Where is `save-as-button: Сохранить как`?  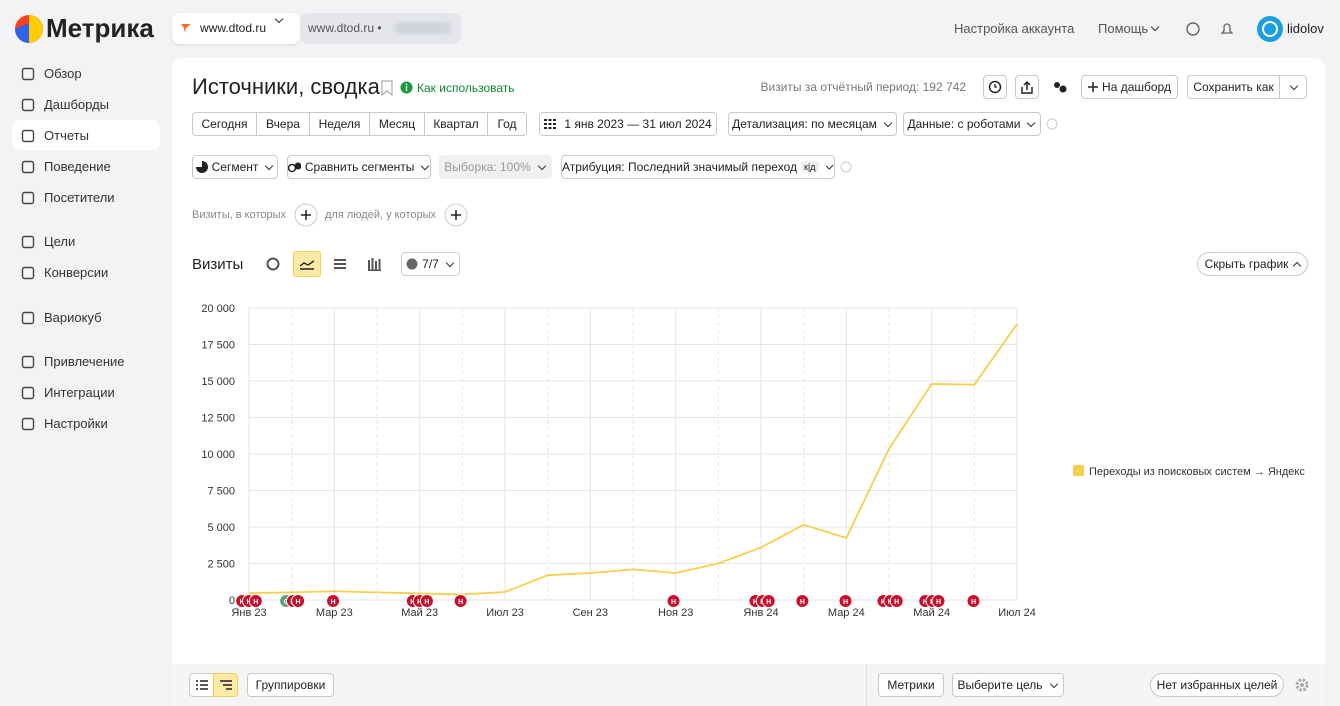
save-as-button: Сохранить как is located at coordinates (1233, 87).